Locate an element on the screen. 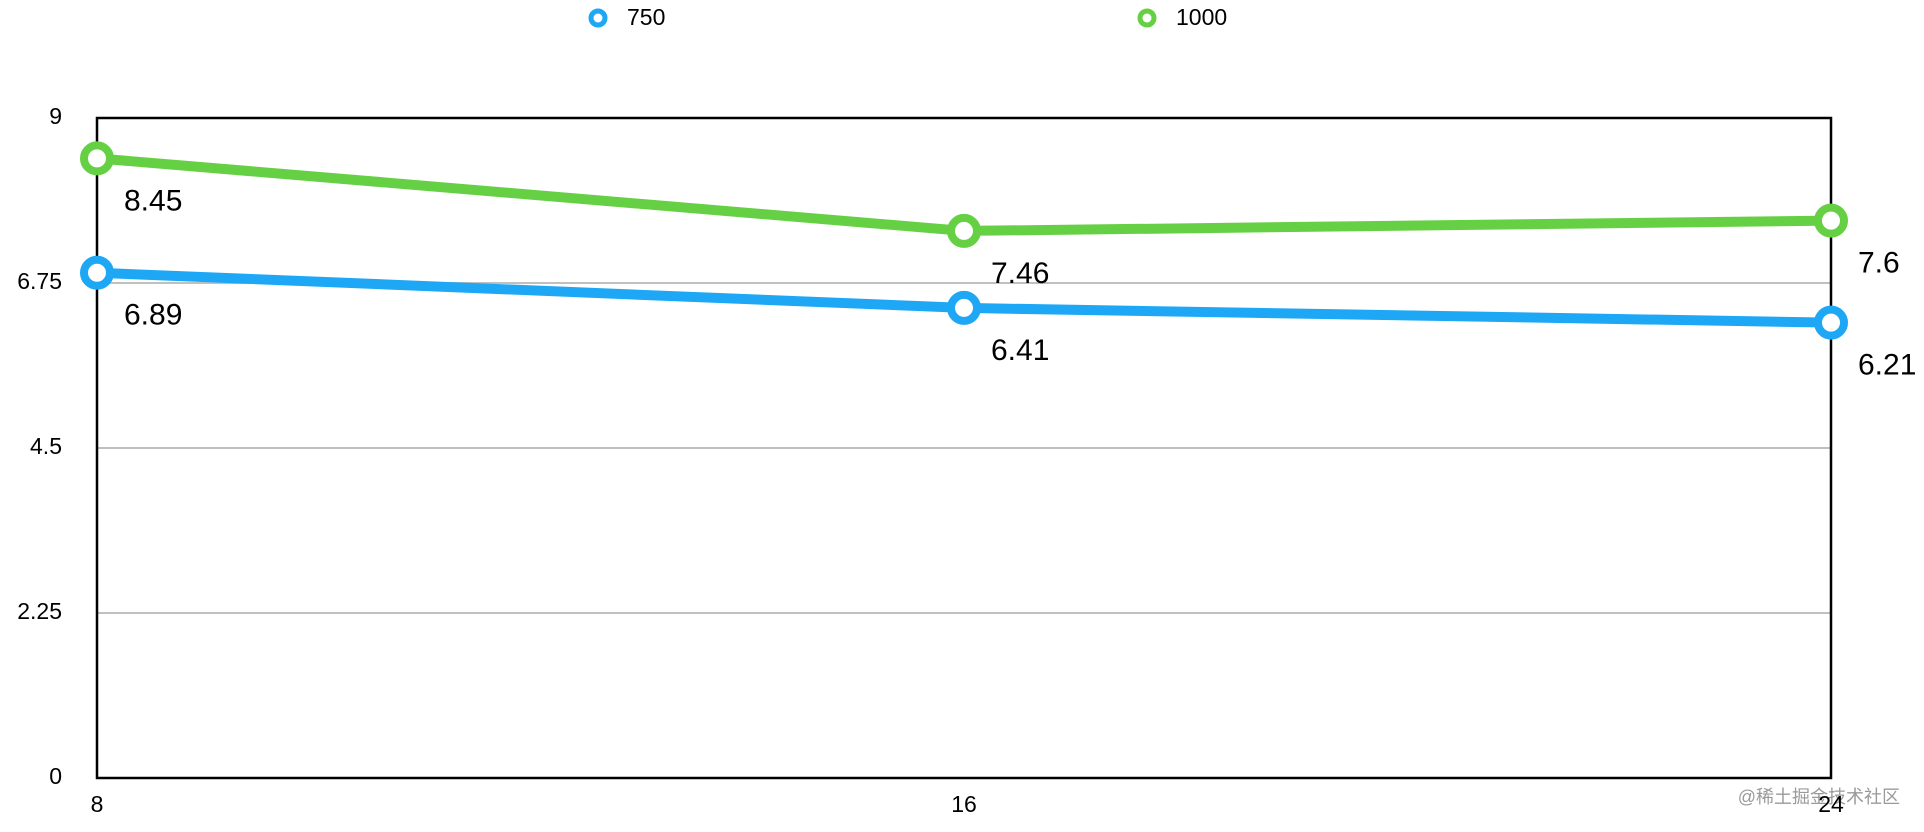 This screenshot has width=1924, height=832. x-tick-label: 24 is located at coordinates (1831, 804).